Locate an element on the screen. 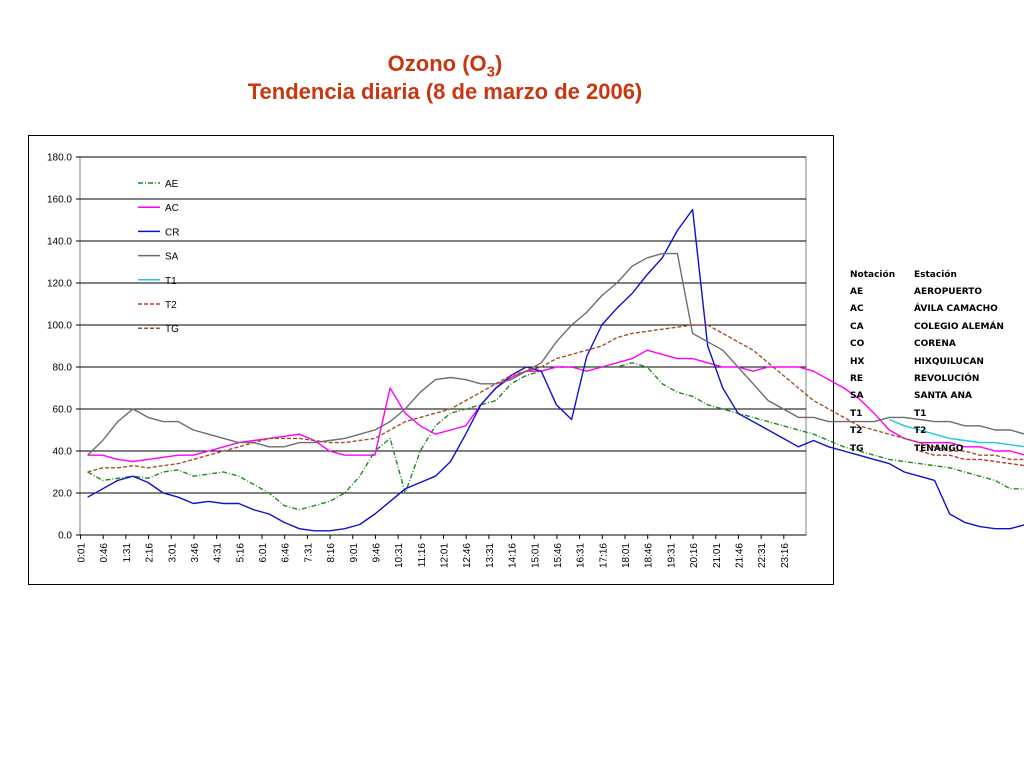 The image size is (1024, 768). x-tick-label: 10:31 is located at coordinates (399, 555).